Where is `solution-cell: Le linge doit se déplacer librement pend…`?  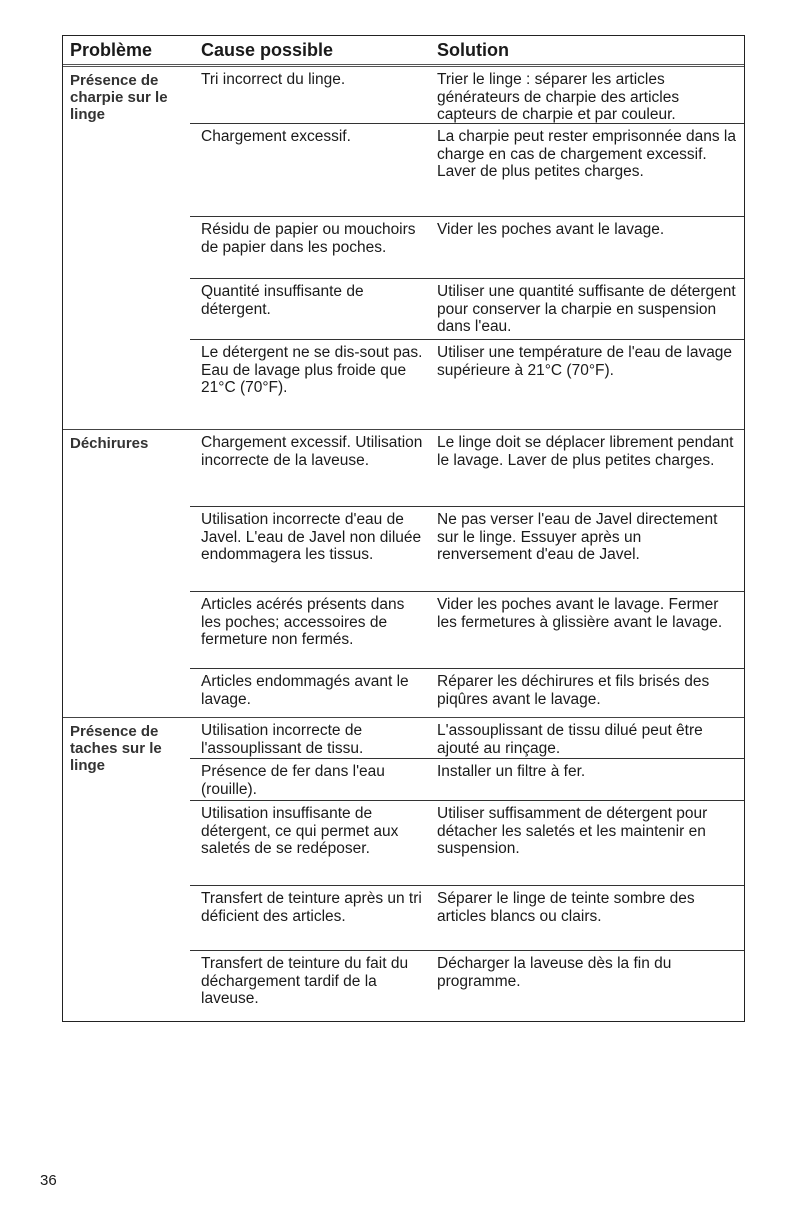 solution-cell: Le linge doit se déplacer librement pend… is located at coordinates (585, 451).